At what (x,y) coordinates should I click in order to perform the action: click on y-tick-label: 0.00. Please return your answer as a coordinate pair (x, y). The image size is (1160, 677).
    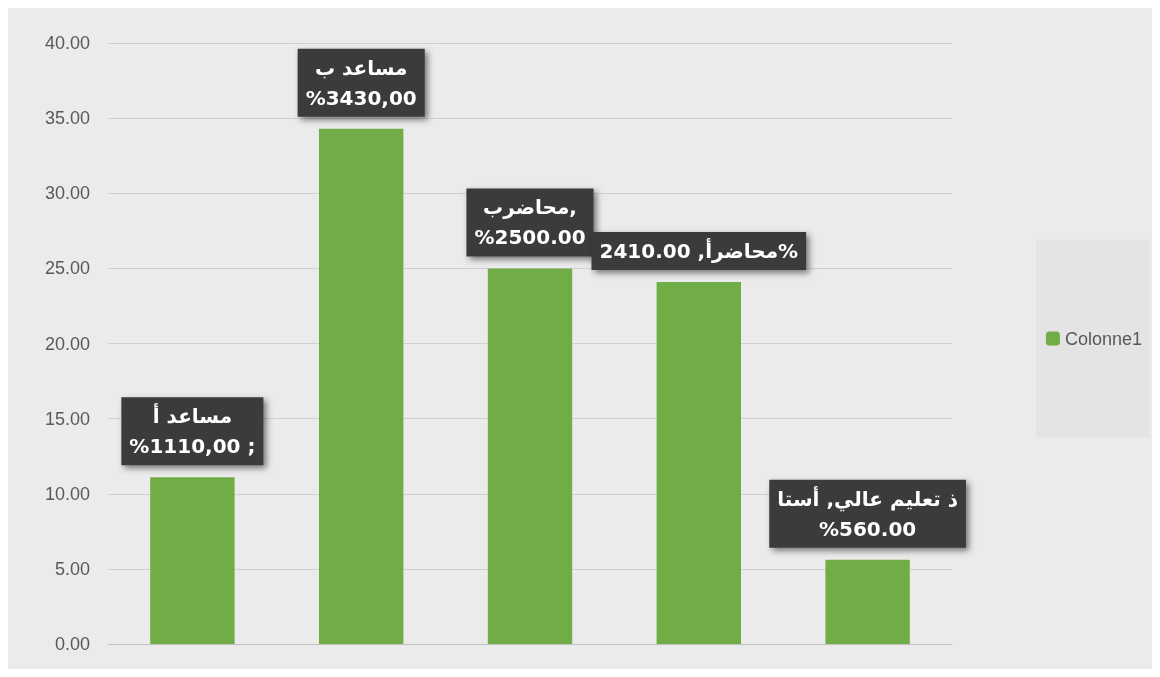
    Looking at the image, I should click on (72, 644).